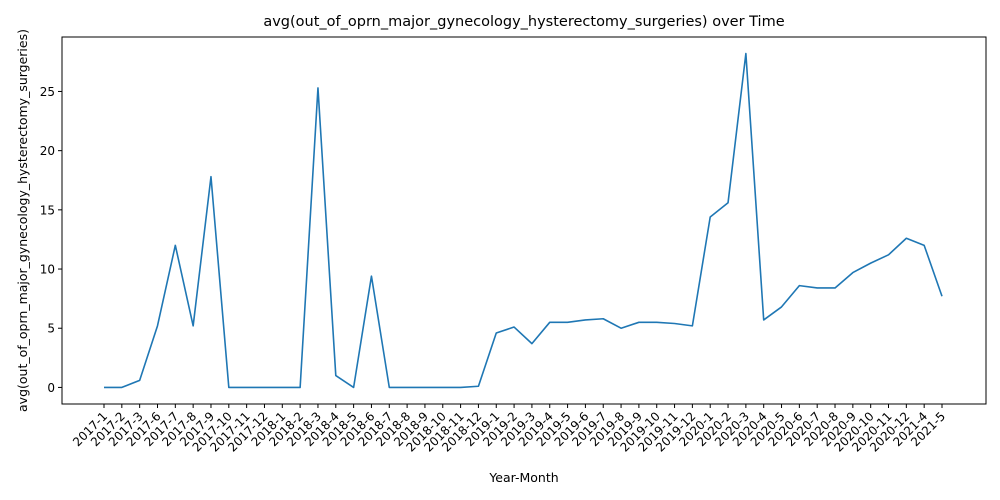  Describe the element at coordinates (47, 92) in the screenshot. I see `y-tick-label: 25` at that location.